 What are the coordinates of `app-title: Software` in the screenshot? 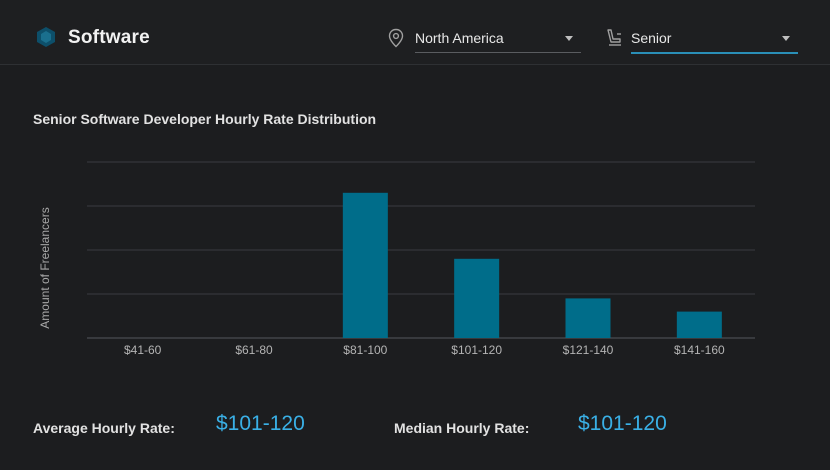 It's located at (109, 37).